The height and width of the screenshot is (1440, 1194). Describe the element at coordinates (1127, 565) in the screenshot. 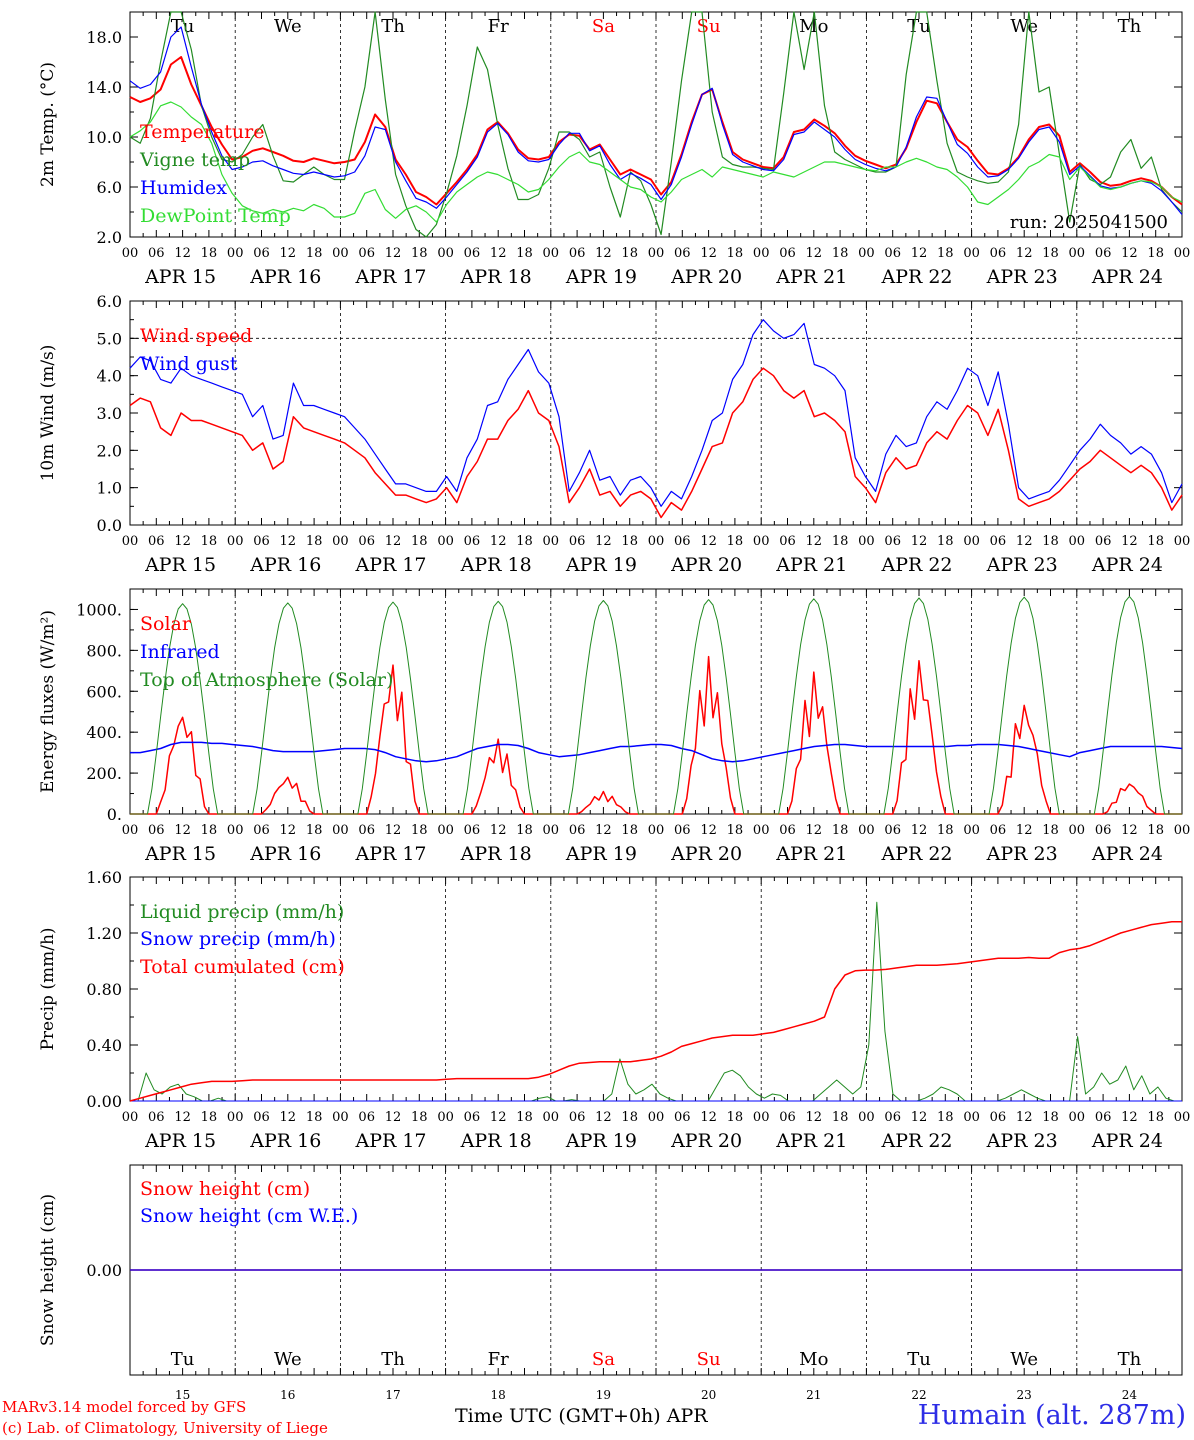

I see `date-label: APR 24` at that location.